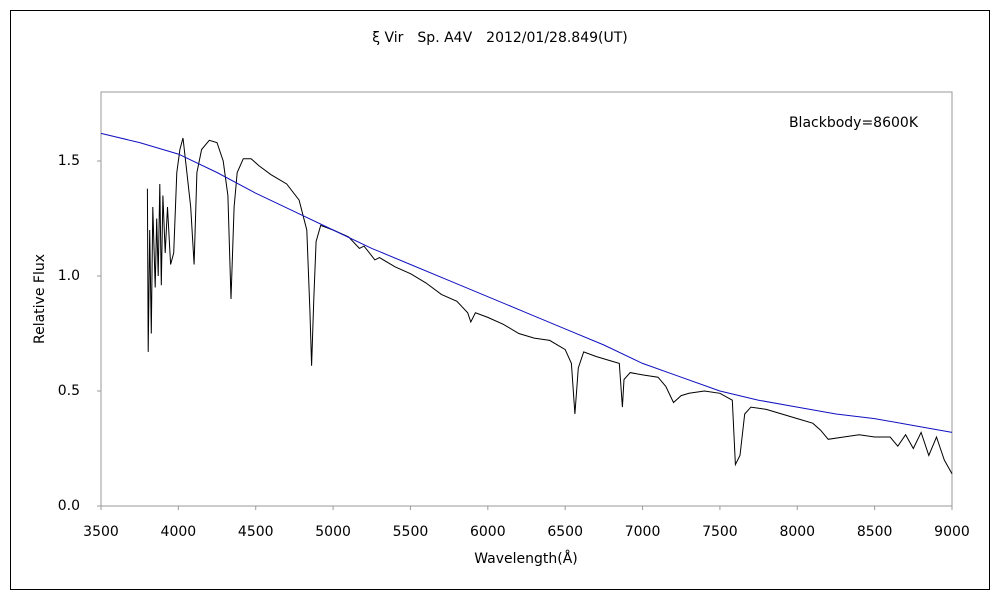 The width and height of the screenshot is (1000, 604). Describe the element at coordinates (69, 506) in the screenshot. I see `y-tick-label: 0.0` at that location.